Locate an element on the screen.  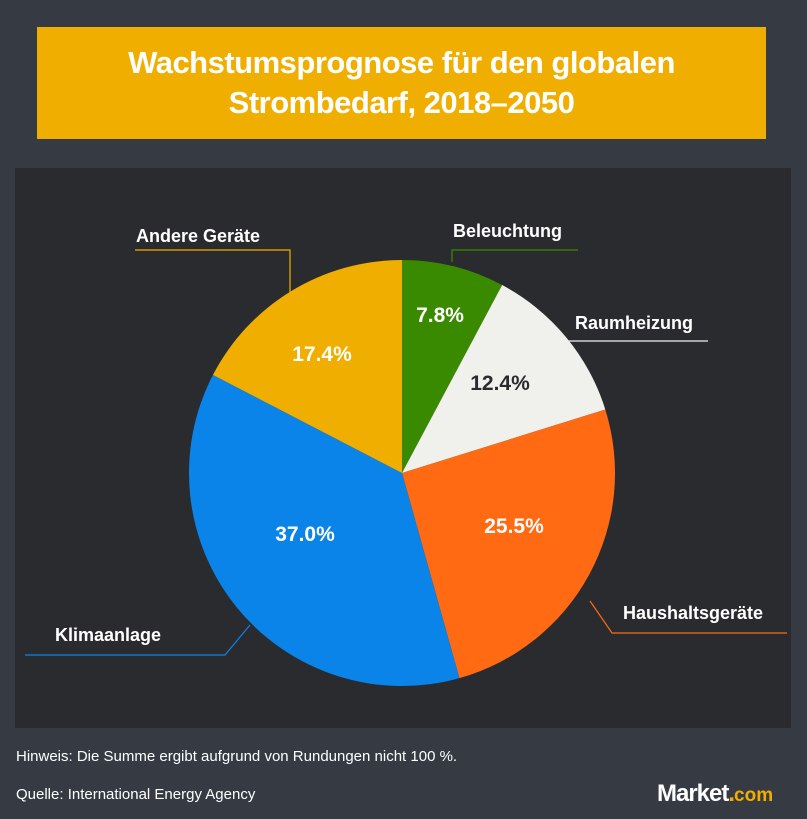
slice-value-label: 25.5% is located at coordinates (514, 526).